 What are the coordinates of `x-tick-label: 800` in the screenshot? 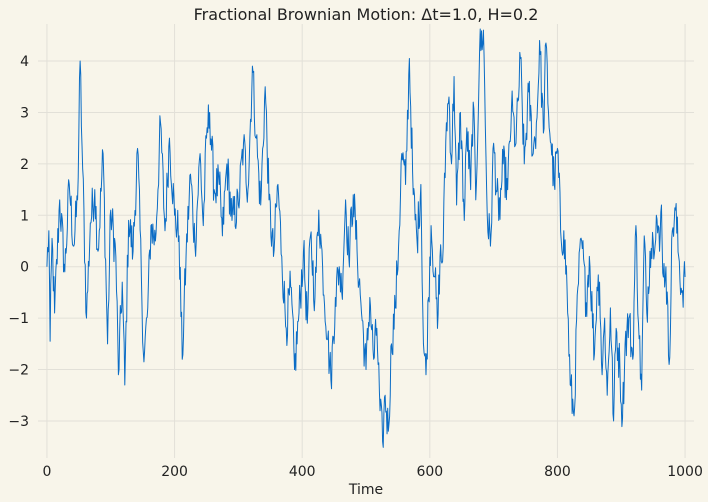 It's located at (557, 472).